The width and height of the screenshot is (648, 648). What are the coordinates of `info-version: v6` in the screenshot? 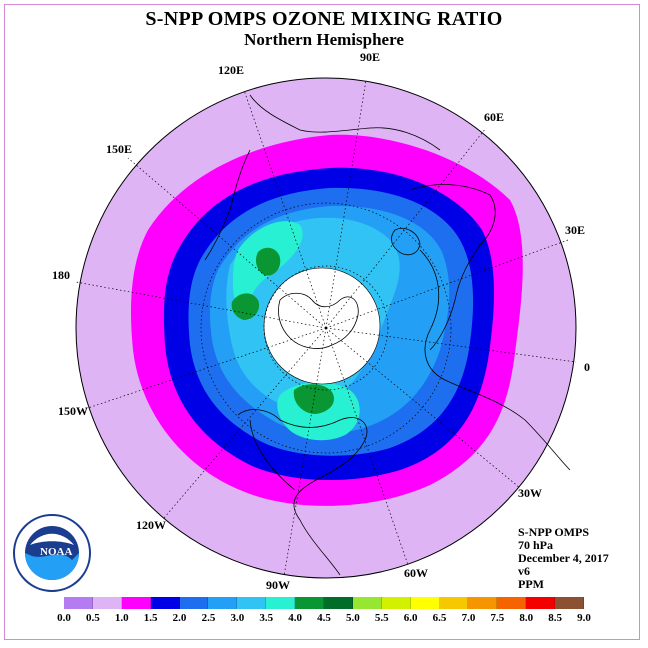 It's located at (524, 571).